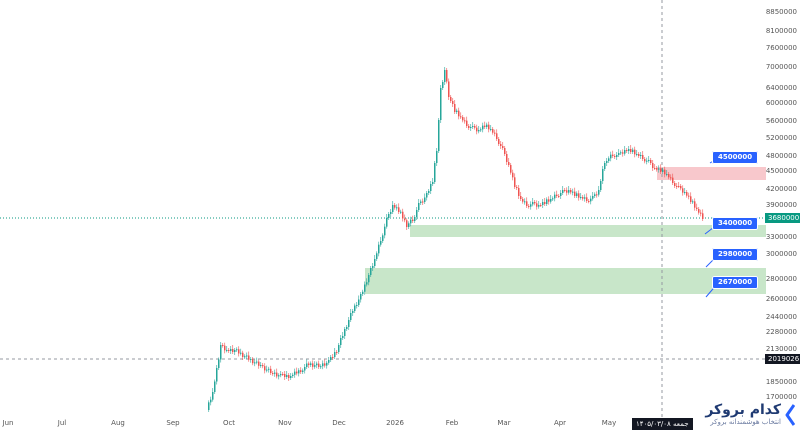  I want to click on callout-support-2: 2980000, so click(735, 254).